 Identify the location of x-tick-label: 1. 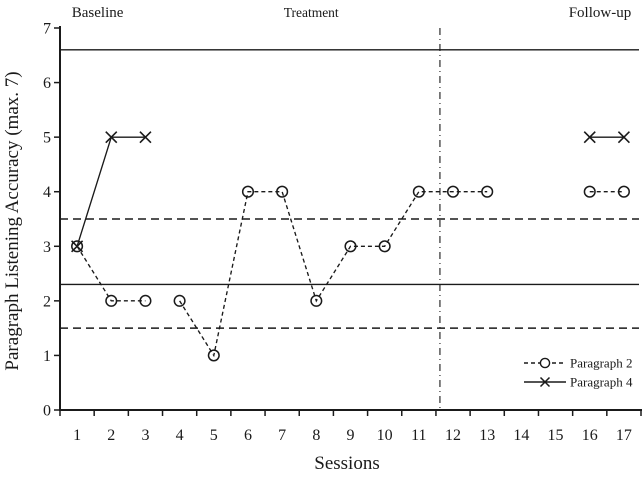
(77, 435).